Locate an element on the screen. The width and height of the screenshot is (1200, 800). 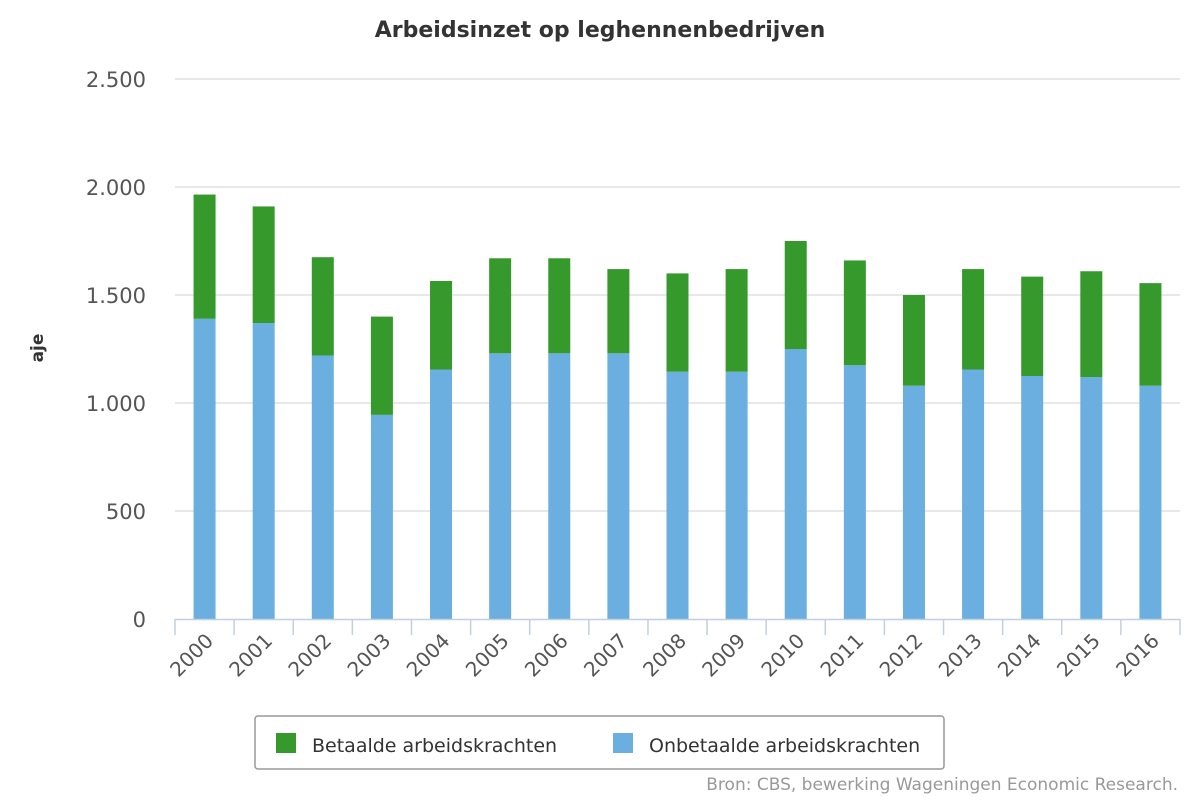
bar-onbetaalde-2015 is located at coordinates (1091, 498).